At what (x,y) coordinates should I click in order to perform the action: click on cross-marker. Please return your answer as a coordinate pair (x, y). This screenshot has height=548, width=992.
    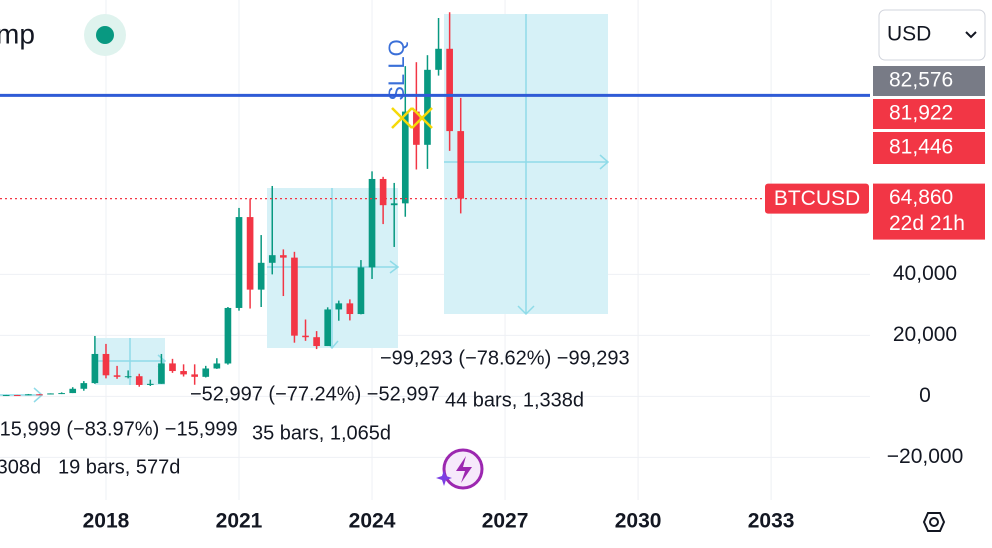
    Looking at the image, I should click on (412, 118).